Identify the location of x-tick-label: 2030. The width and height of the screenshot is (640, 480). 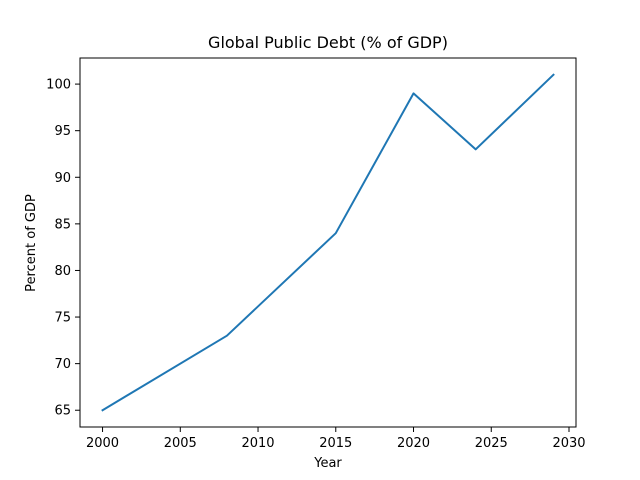
(568, 443).